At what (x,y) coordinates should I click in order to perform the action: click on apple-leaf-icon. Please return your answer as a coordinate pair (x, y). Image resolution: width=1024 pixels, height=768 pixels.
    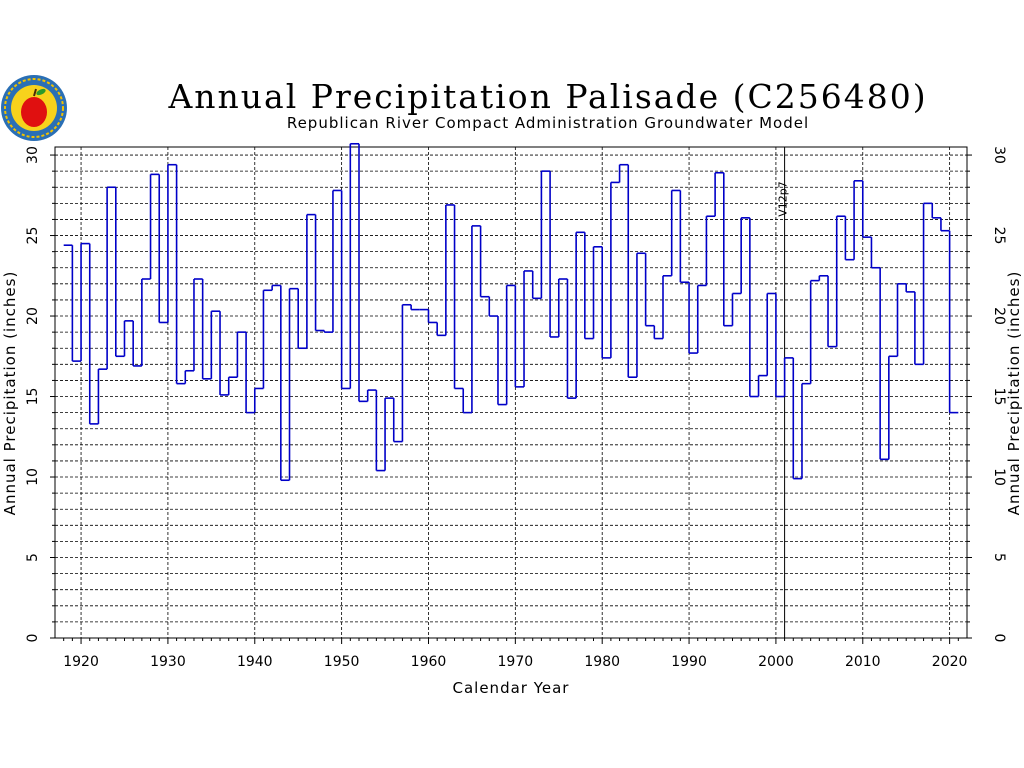
    Looking at the image, I should click on (41, 92).